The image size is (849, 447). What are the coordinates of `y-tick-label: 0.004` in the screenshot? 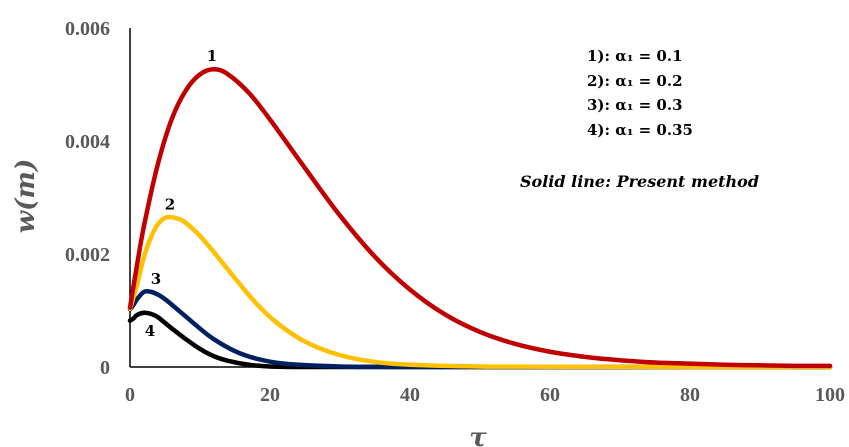 It's located at (87, 142).